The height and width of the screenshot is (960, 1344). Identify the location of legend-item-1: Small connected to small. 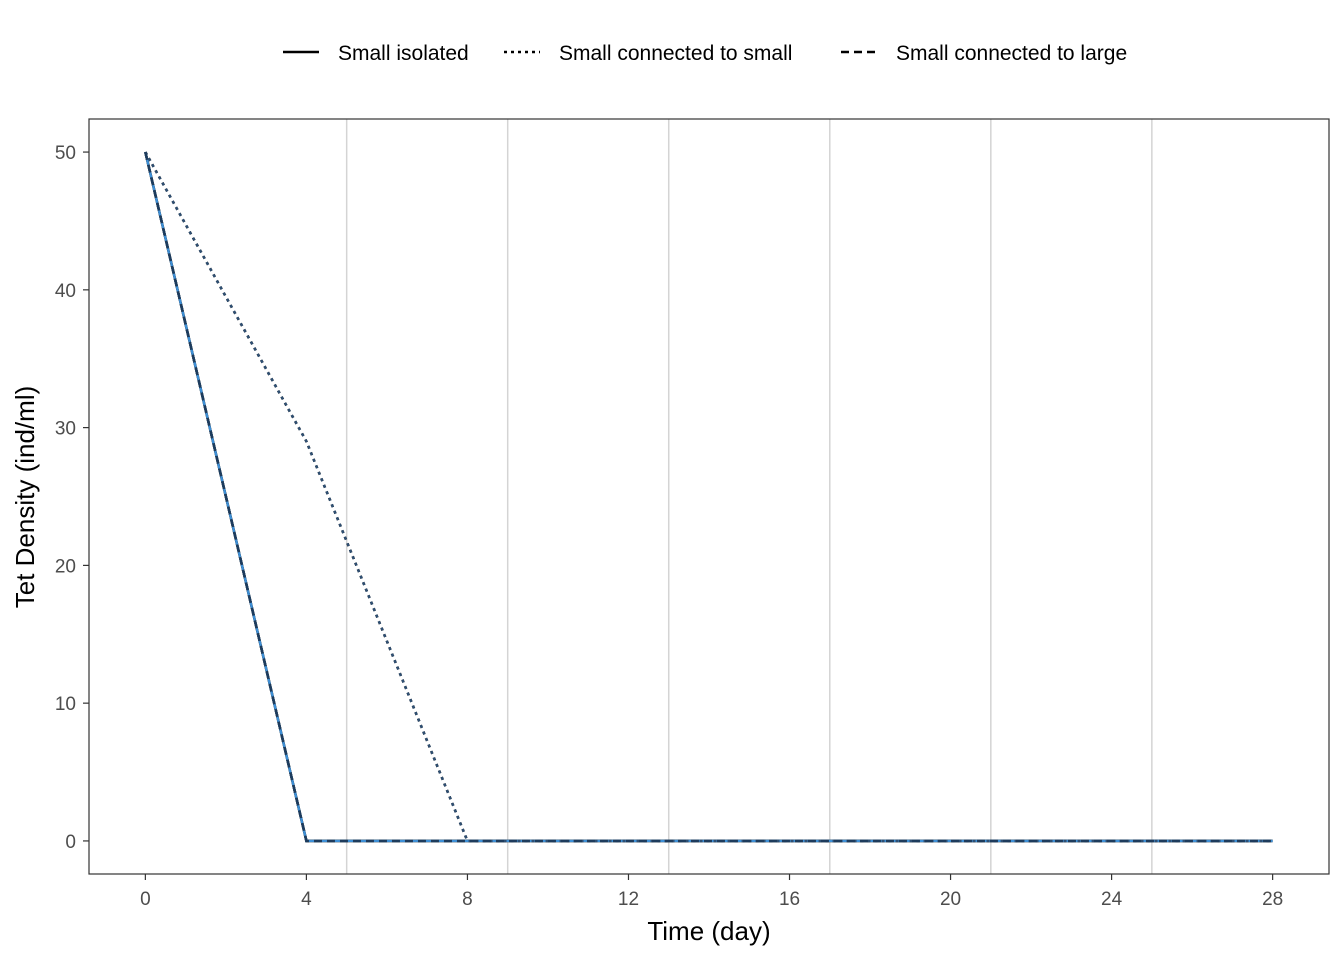
(648, 53).